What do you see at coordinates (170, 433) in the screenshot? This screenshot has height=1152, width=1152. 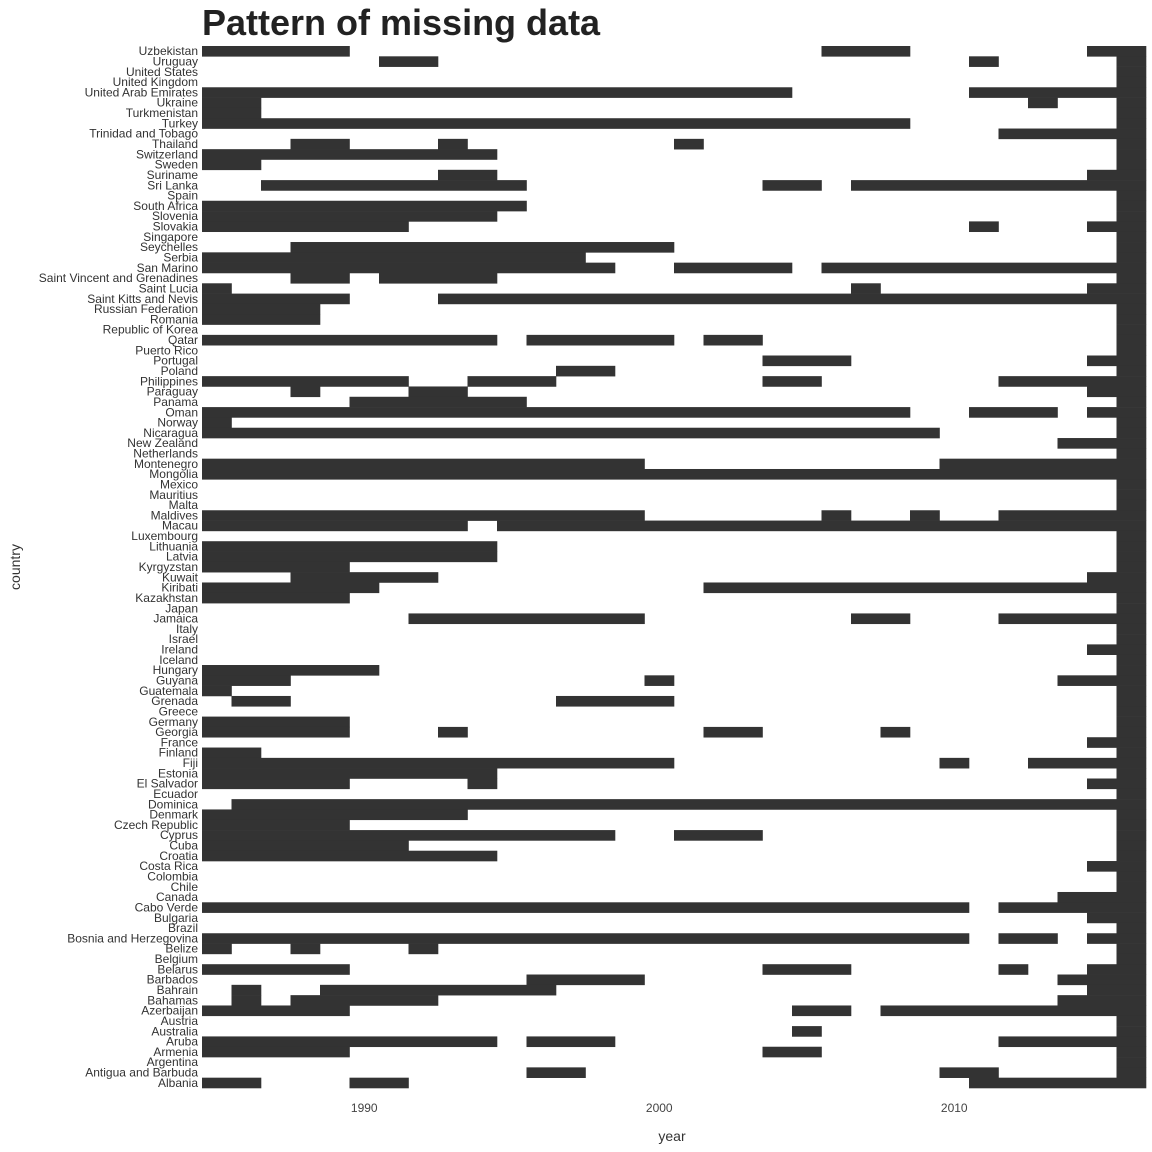 I see `country-label: Nicaragua` at bounding box center [170, 433].